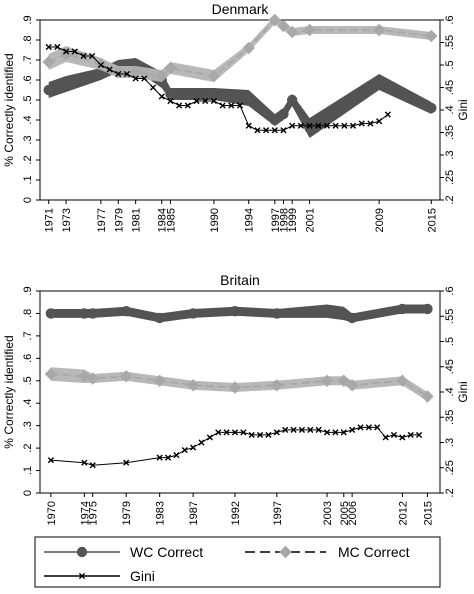 The width and height of the screenshot is (474, 594). I want to click on legend: WC Correct MC Correct Gini, so click(237, 562).